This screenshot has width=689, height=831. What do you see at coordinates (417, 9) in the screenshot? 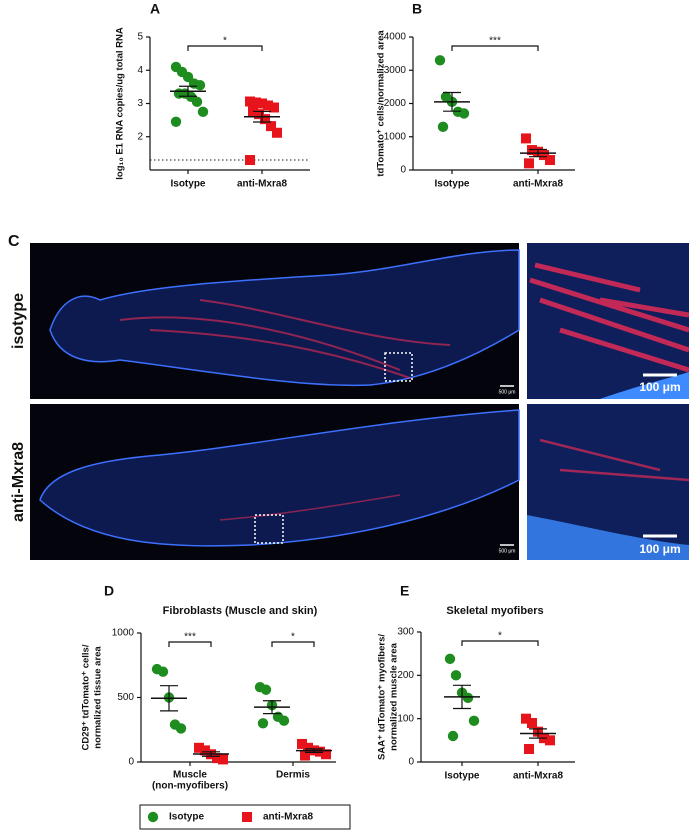
I see `panel-label: B` at bounding box center [417, 9].